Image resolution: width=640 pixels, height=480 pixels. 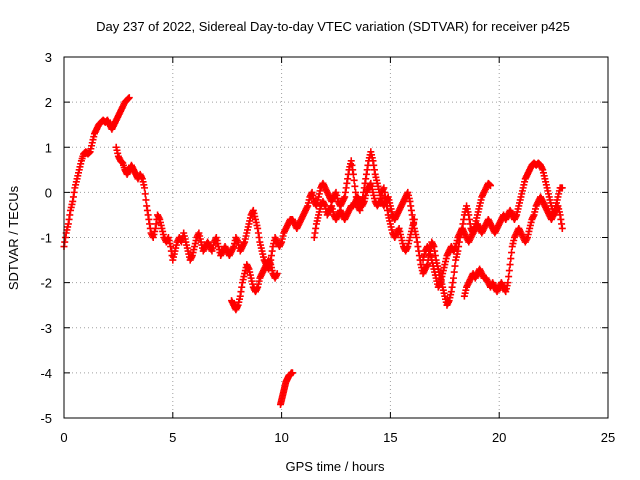 What do you see at coordinates (48, 57) in the screenshot?
I see `y-tick-label: 3` at bounding box center [48, 57].